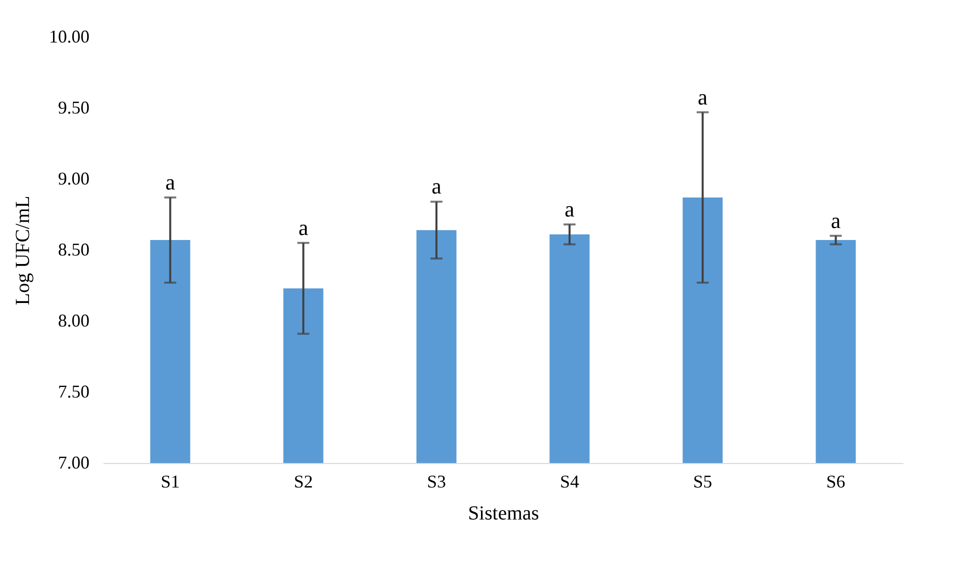 This screenshot has height=572, width=956. What do you see at coordinates (23, 251) in the screenshot?
I see `y-axis-title: Log UFC/mL` at bounding box center [23, 251].